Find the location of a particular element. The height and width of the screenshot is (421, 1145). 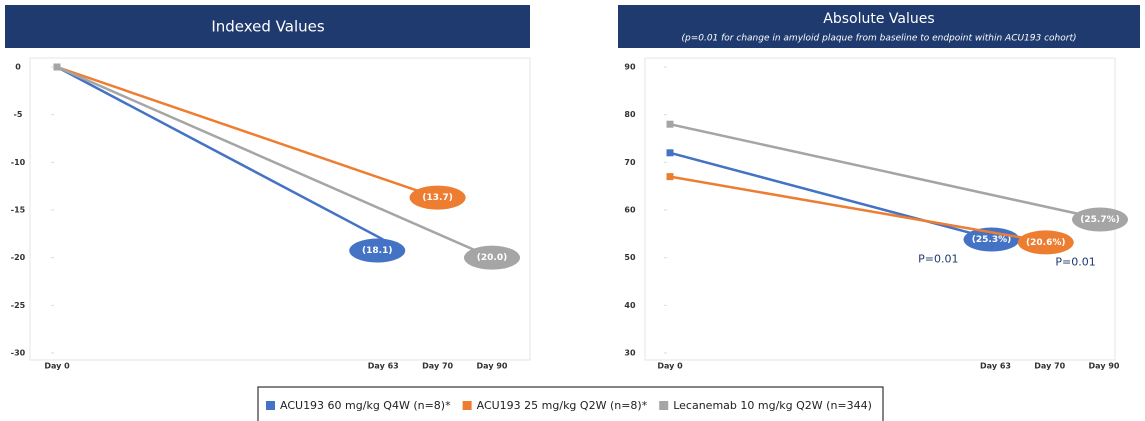

data-label: (13.7) is located at coordinates (437, 198).